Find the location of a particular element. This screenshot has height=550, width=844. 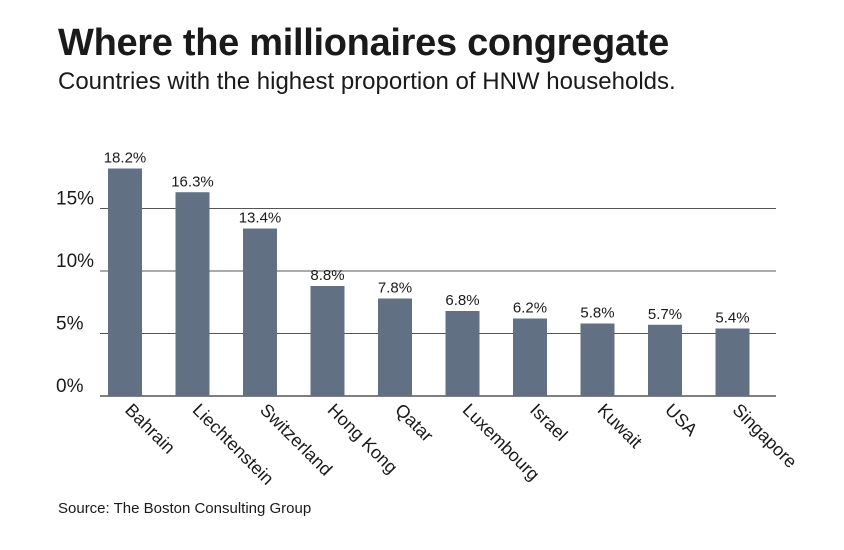

x-category-label: Kuwait is located at coordinates (620, 426).